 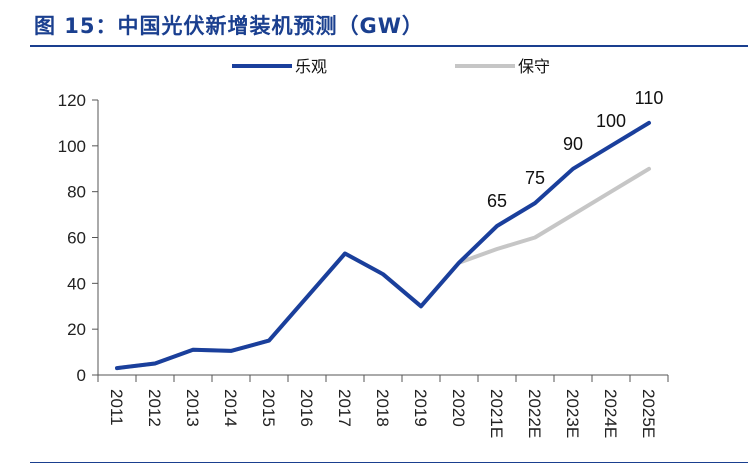 What do you see at coordinates (306, 408) in the screenshot?
I see `x-tick-label: 2016` at bounding box center [306, 408].